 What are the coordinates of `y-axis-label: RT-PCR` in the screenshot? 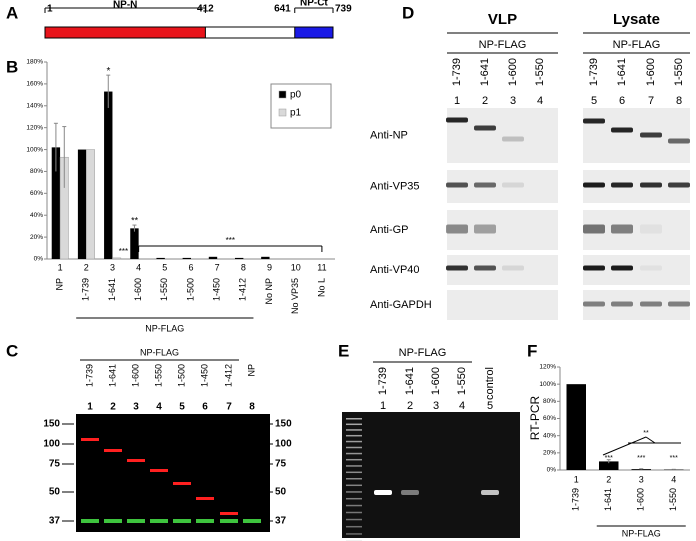 It's located at (535, 417).